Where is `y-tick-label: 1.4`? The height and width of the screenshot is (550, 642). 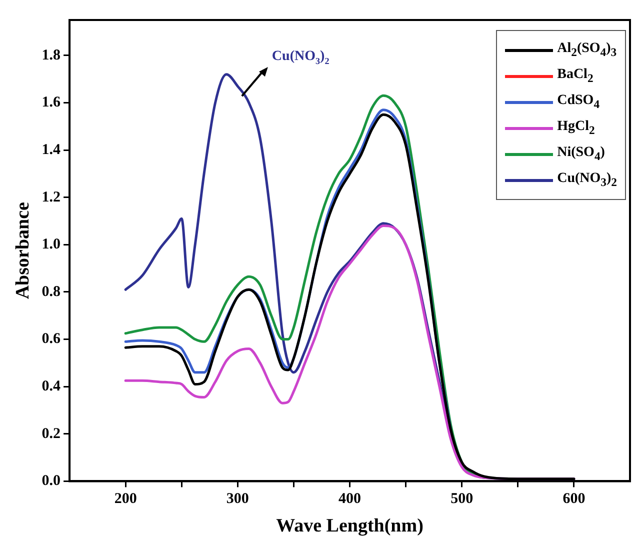
y-tick-label: 1.4 is located at coordinates (52, 150).